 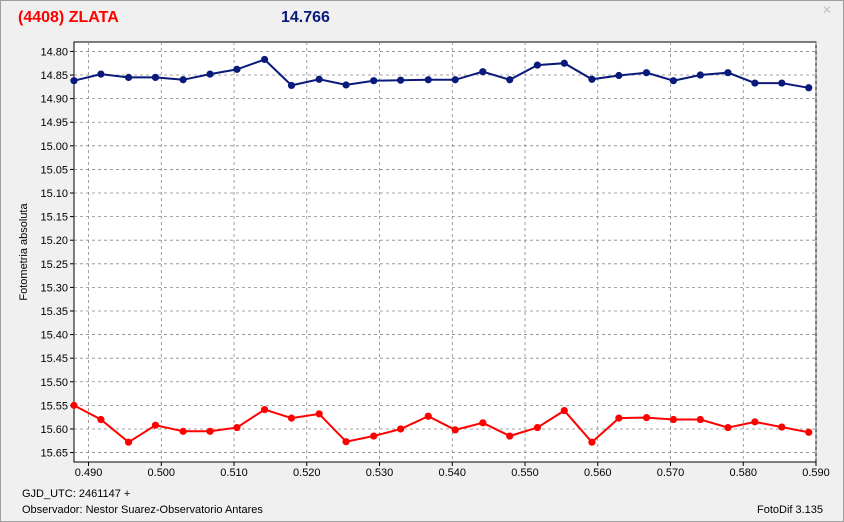 I want to click on y-tick-label: 15.25, so click(x=54, y=265).